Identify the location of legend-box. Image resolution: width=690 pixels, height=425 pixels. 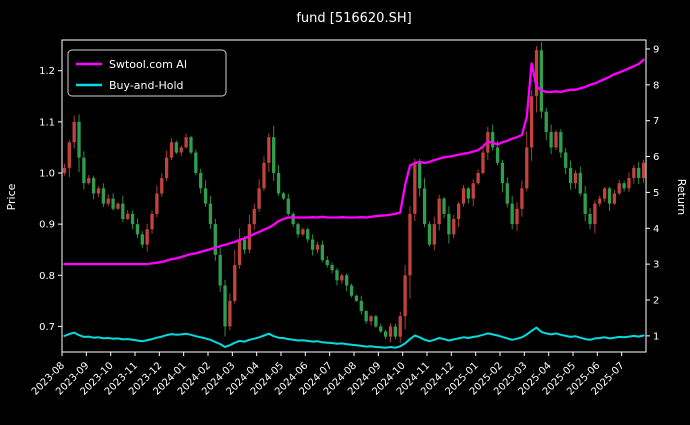
(147, 73).